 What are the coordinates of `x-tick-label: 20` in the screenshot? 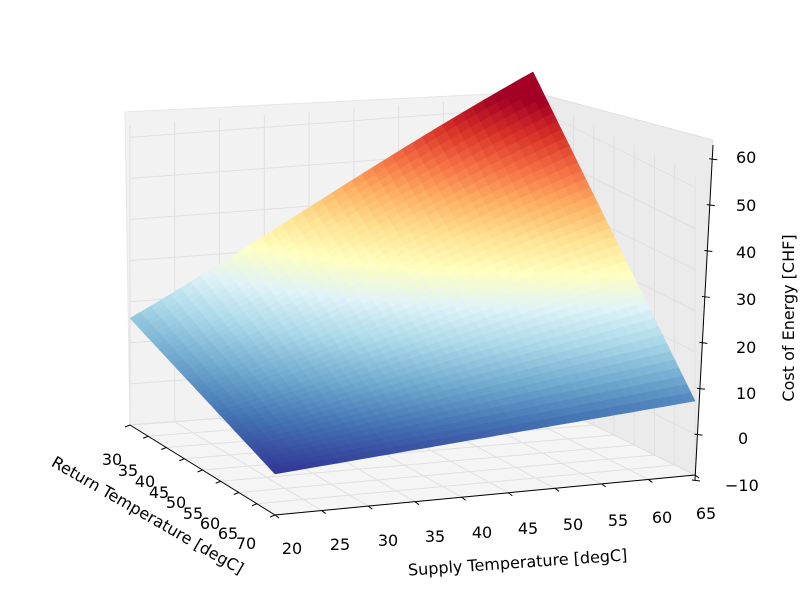 It's located at (292, 548).